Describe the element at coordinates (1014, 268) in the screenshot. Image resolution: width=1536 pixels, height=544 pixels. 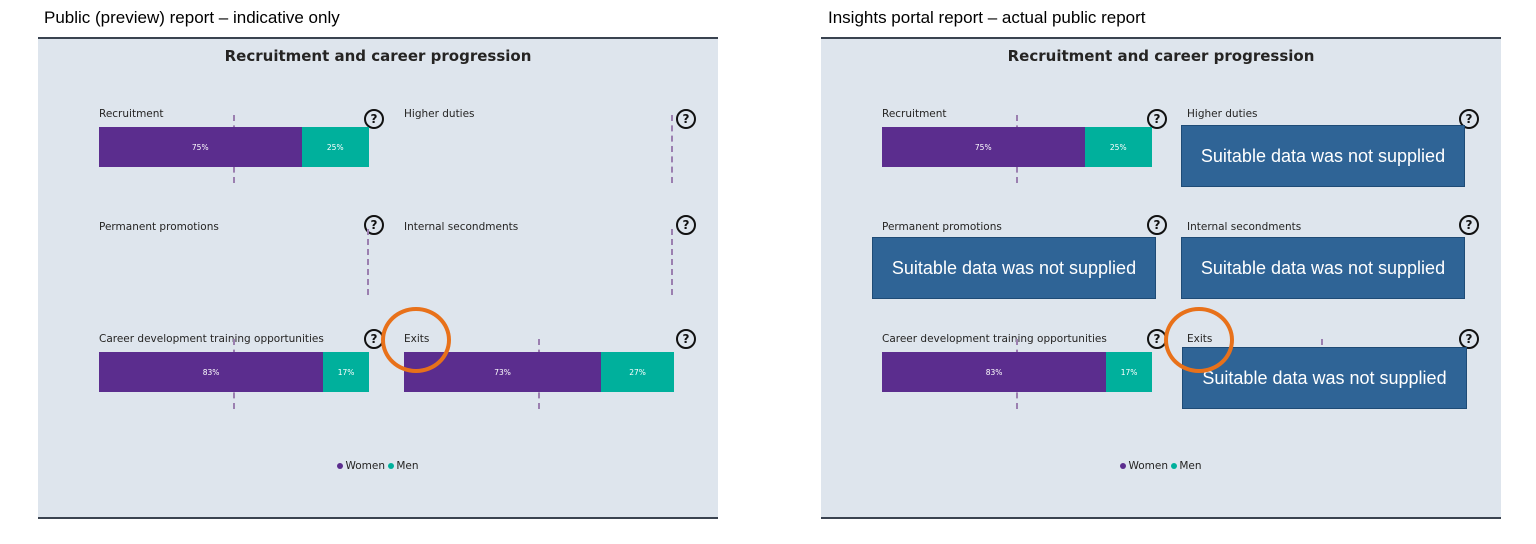
I see `permanent-promotions-no-data-notice: Suitable data was not supplied` at that location.